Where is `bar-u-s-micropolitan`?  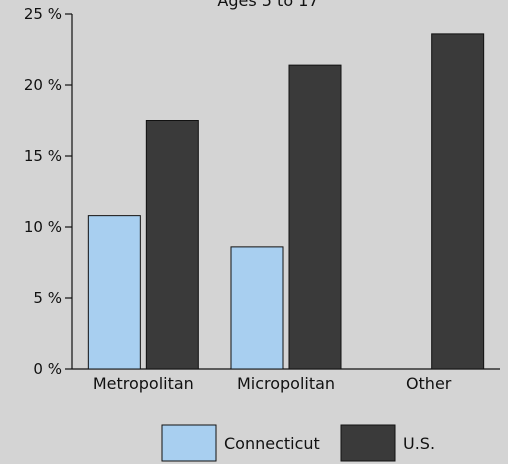
bar-u-s-micropolitan is located at coordinates (315, 217).